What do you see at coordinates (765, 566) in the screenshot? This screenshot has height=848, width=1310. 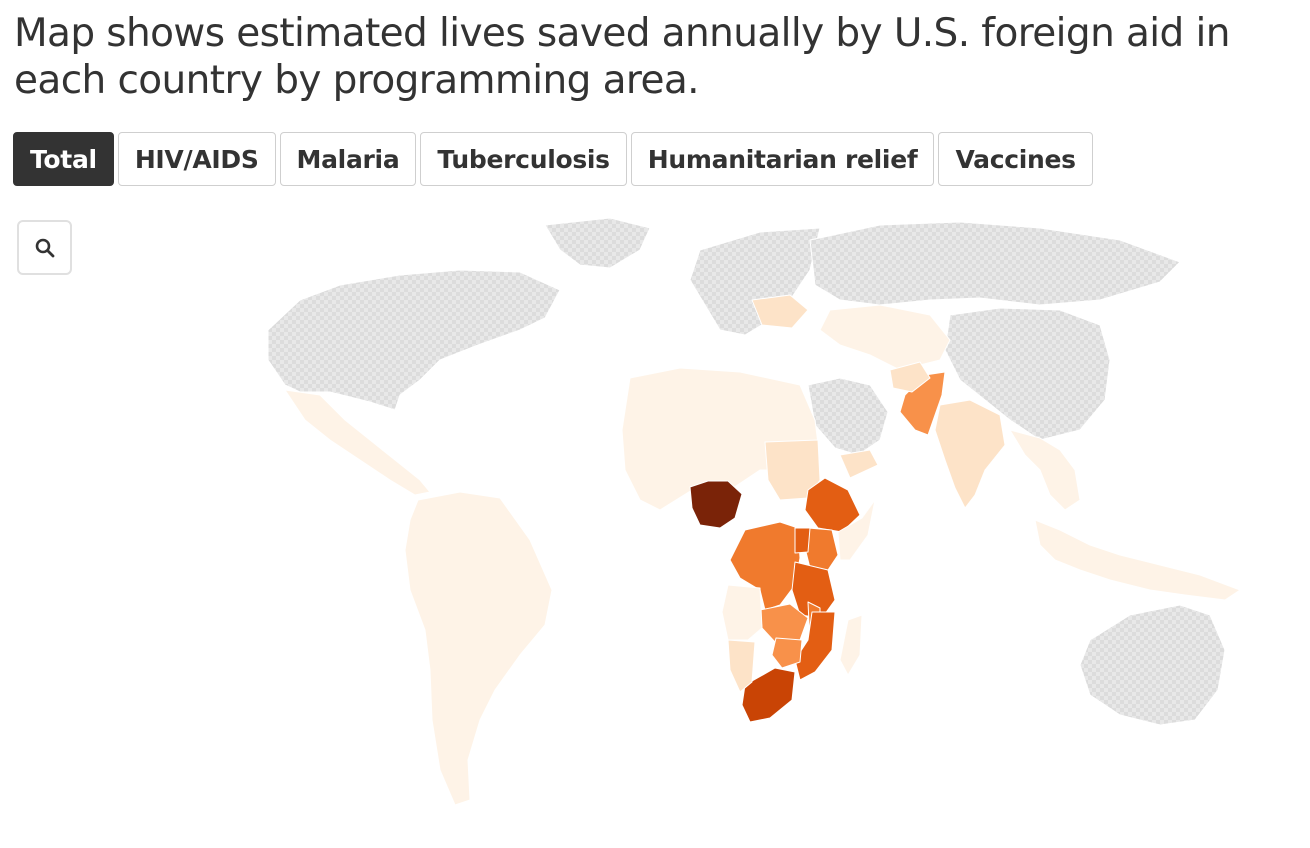 I see `country-dr-congo: DR Congo` at bounding box center [765, 566].